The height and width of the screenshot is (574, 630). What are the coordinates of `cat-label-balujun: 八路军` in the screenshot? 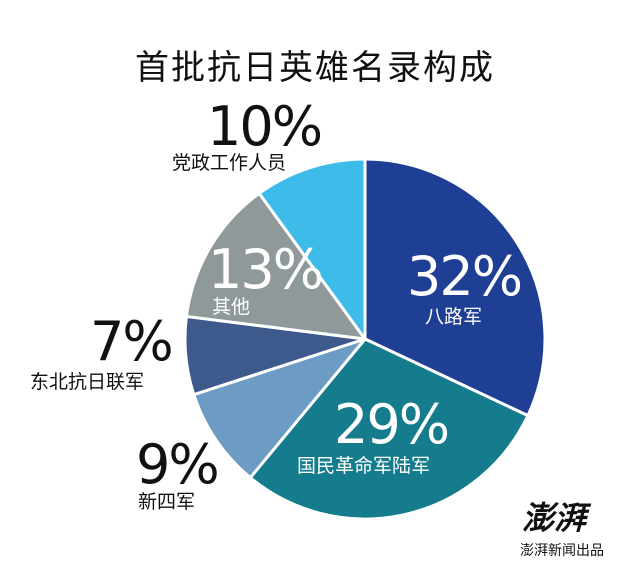 It's located at (454, 317).